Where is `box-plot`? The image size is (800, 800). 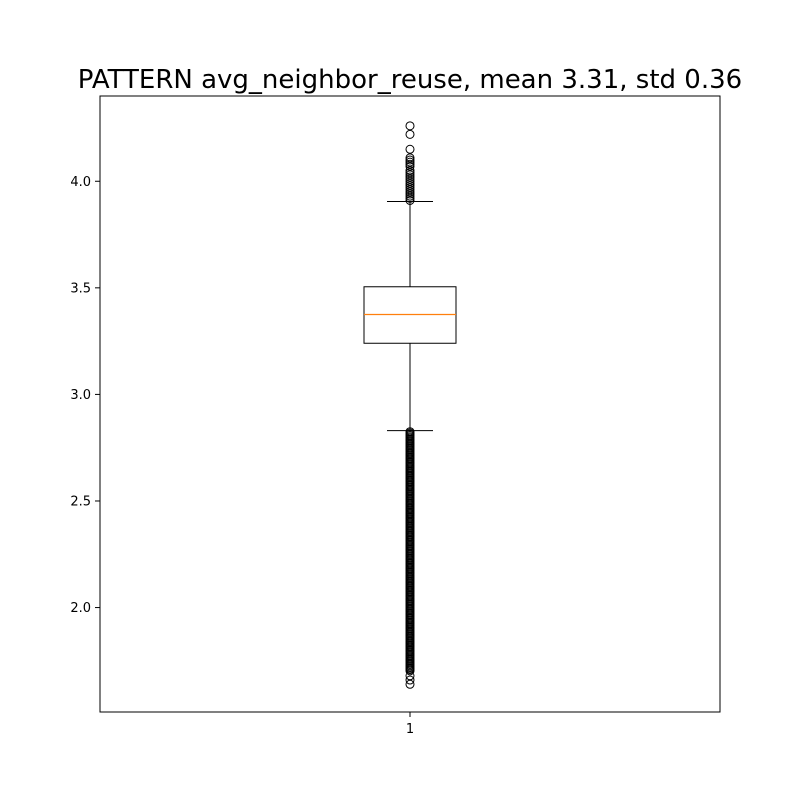
box-plot is located at coordinates (410, 316).